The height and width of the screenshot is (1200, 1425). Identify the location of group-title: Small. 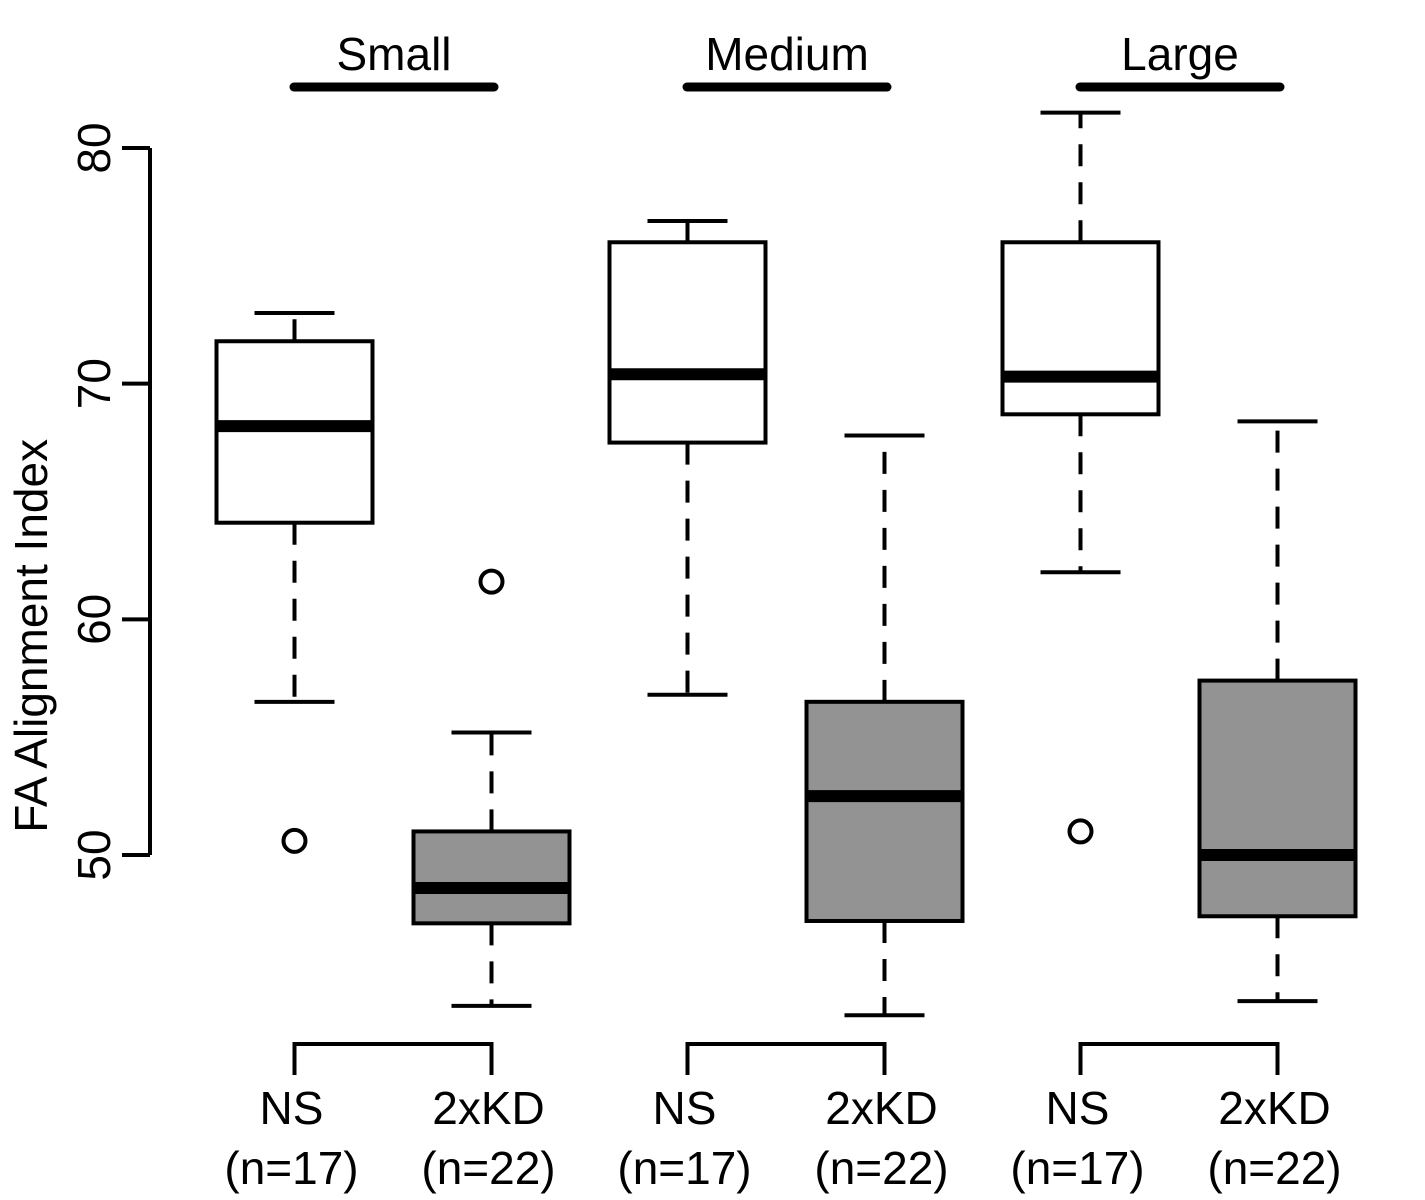
(393, 54).